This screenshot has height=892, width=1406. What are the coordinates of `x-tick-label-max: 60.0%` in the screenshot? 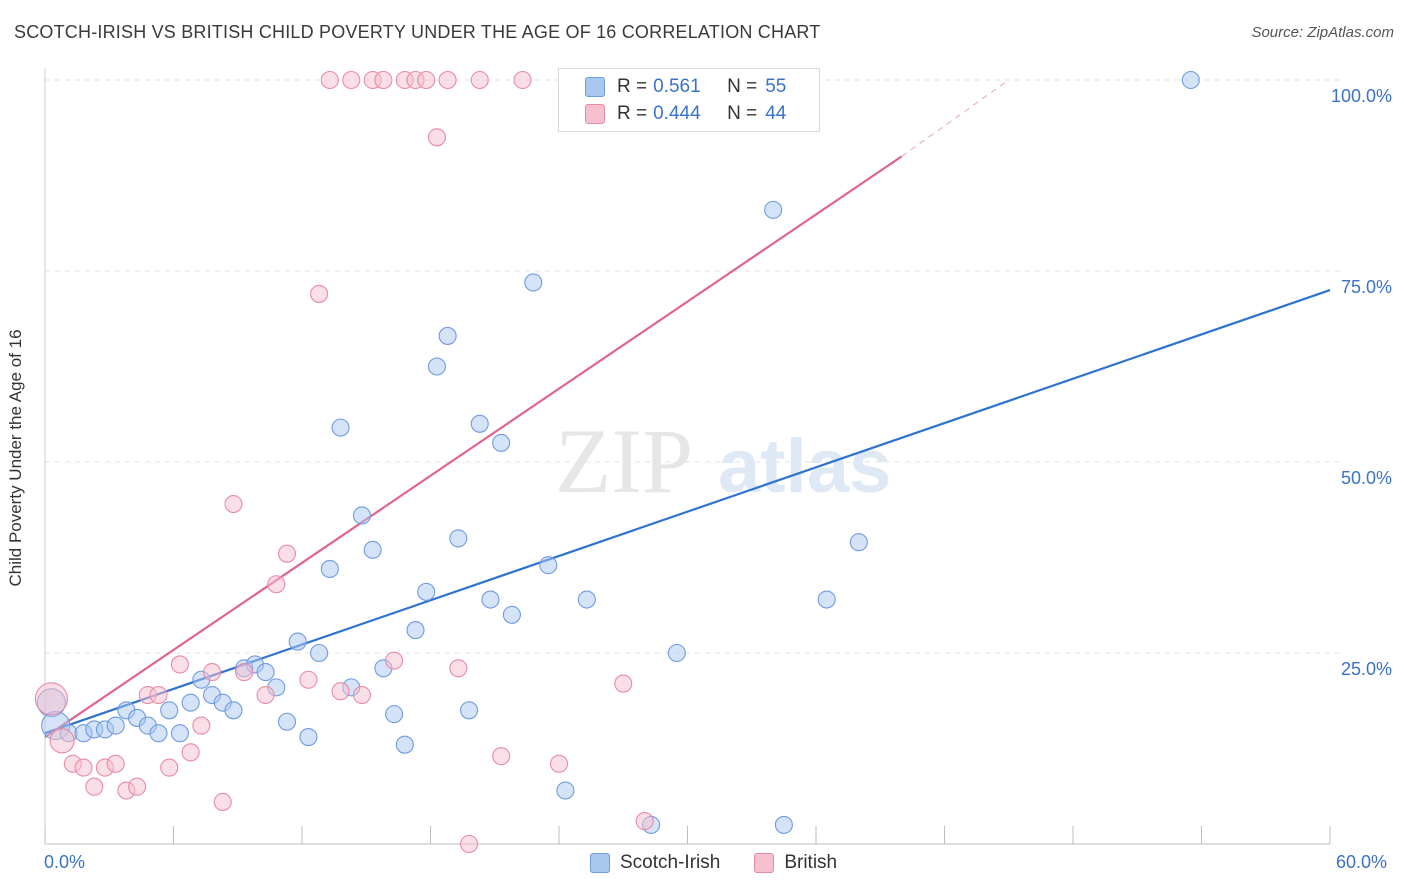 It's located at (1362, 862).